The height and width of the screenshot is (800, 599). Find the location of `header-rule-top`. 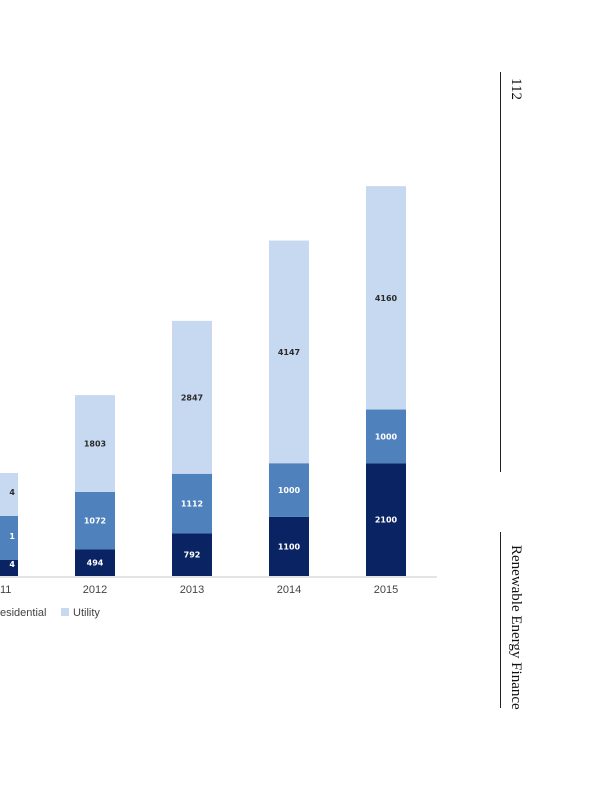

header-rule-top is located at coordinates (500, 272).